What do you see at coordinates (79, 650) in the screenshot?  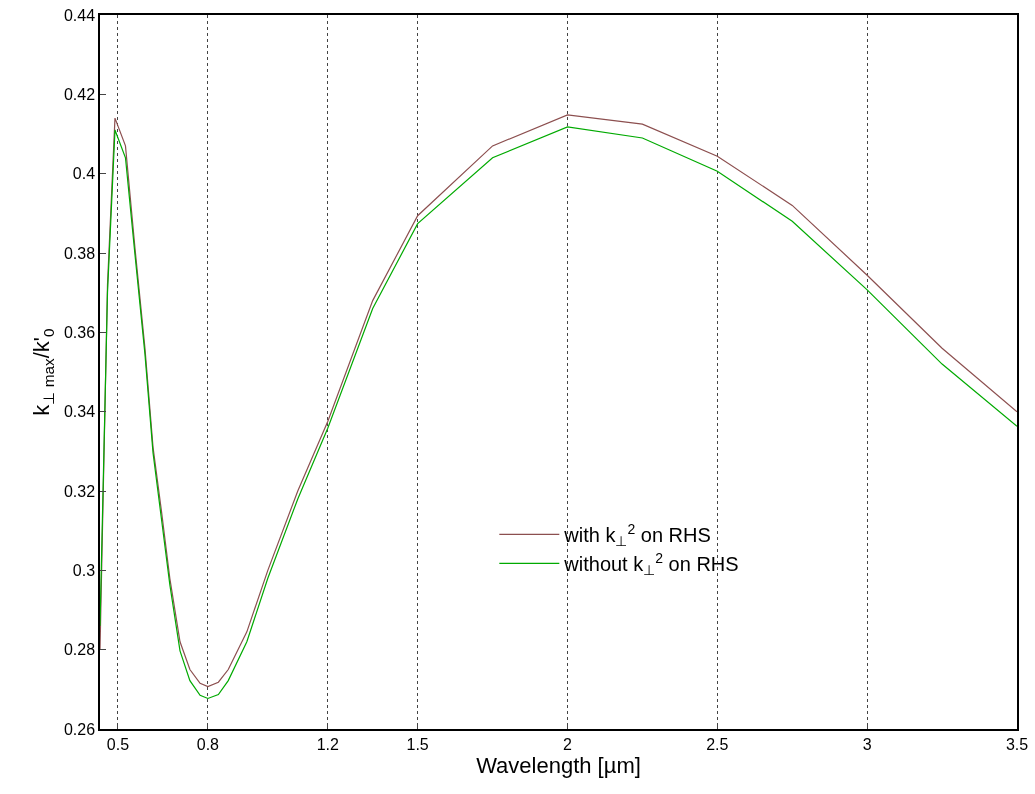 I see `y-tick-label: 0.28` at bounding box center [79, 650].